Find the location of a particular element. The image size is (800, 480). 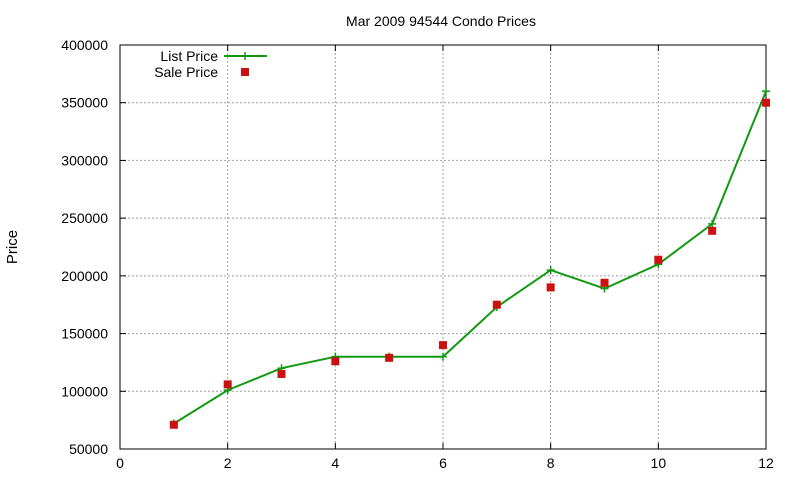

y-tick-label: 300000 is located at coordinates (84, 160).